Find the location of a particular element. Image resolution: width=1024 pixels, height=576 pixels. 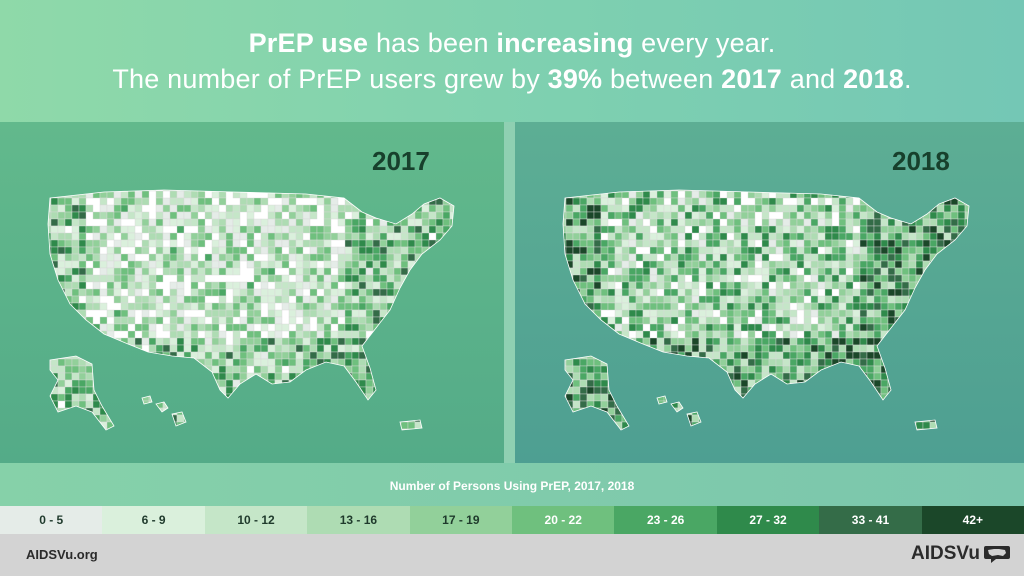

headline-segment: PrEP use is located at coordinates (308, 43).